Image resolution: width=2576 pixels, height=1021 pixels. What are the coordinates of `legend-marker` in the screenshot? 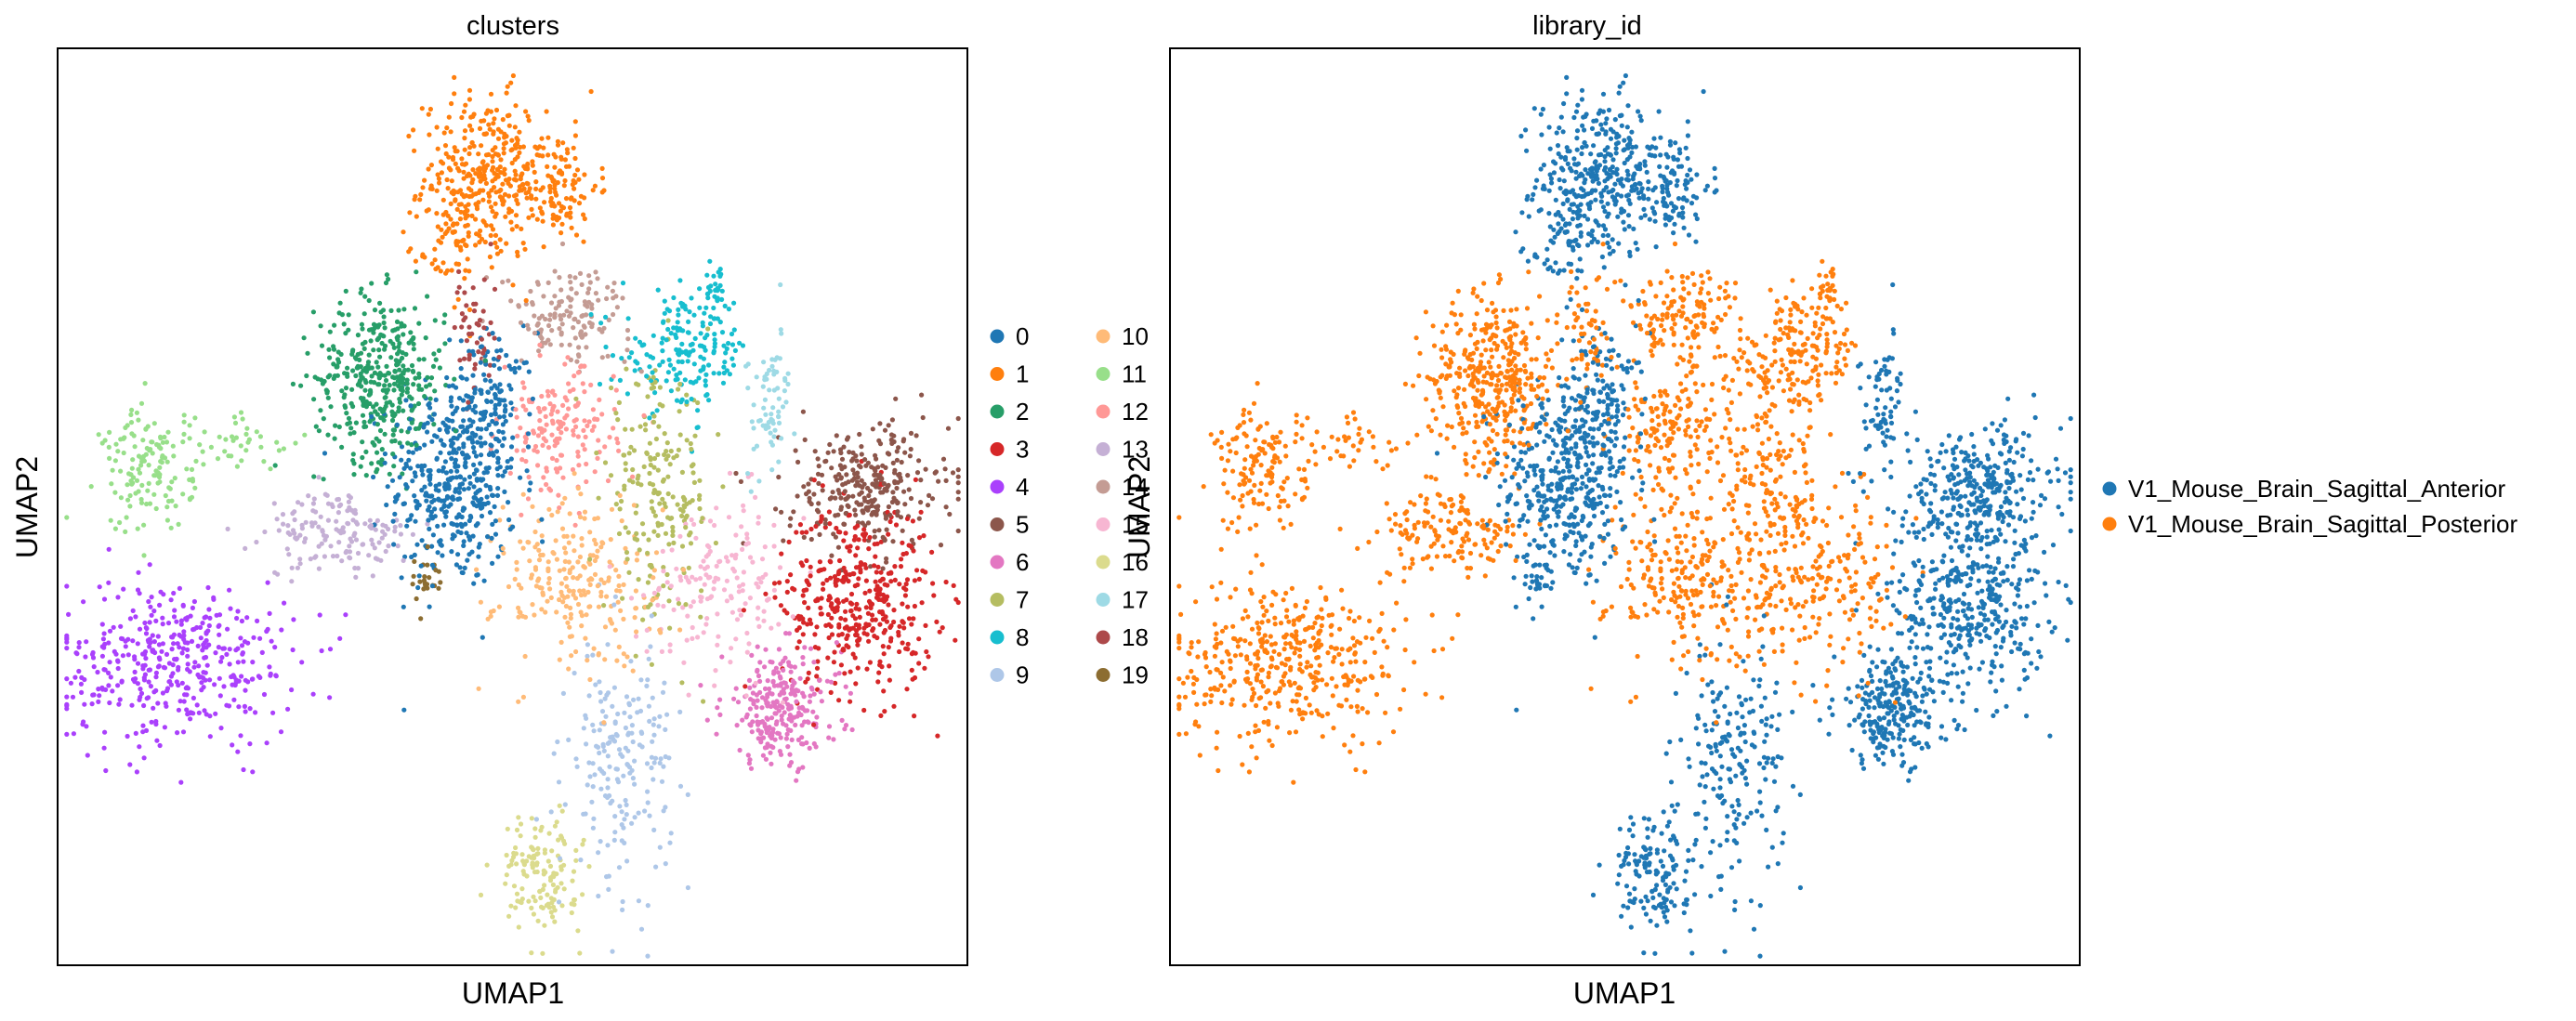 It's located at (997, 486).